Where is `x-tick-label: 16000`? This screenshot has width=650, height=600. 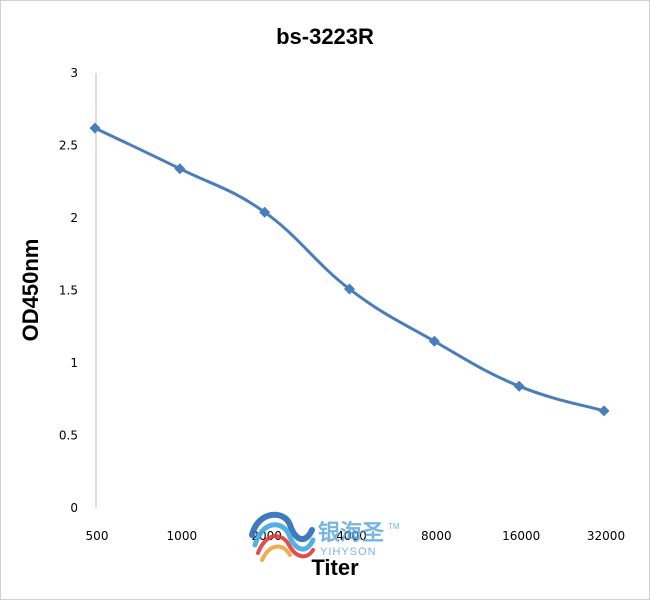 x-tick-label: 16000 is located at coordinates (521, 536).